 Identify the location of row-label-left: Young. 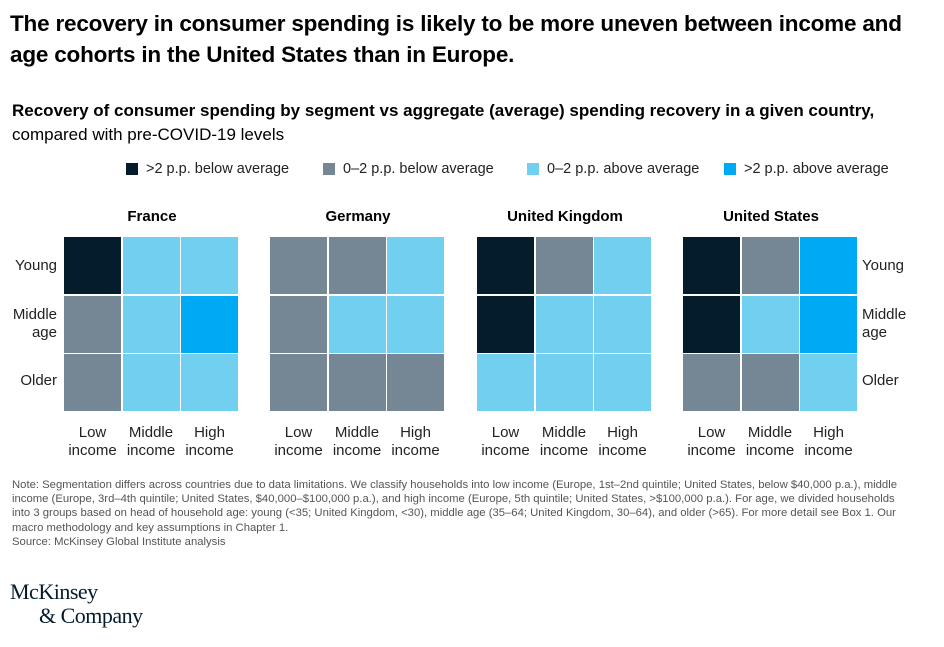
(28, 266).